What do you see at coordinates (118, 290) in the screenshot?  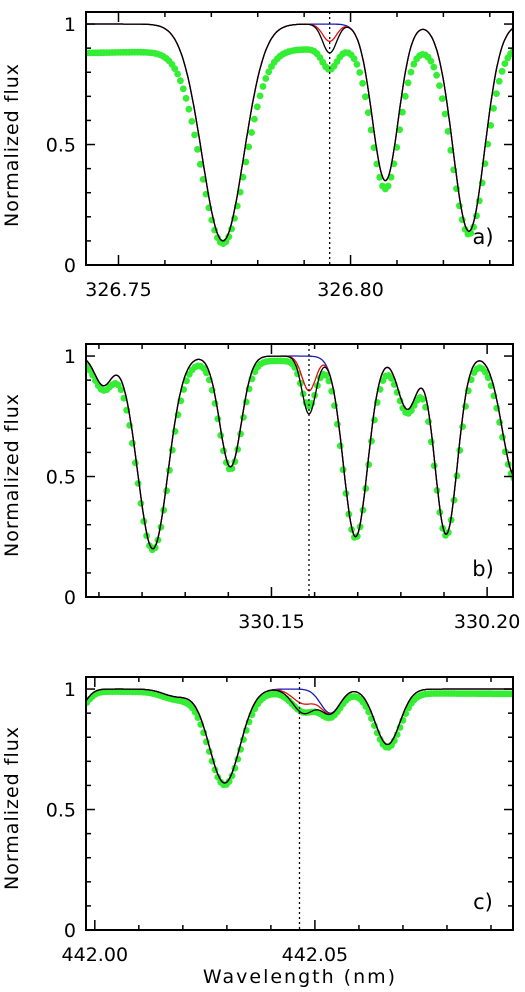 I see `panel-a-x-tick-label: 326.75` at bounding box center [118, 290].